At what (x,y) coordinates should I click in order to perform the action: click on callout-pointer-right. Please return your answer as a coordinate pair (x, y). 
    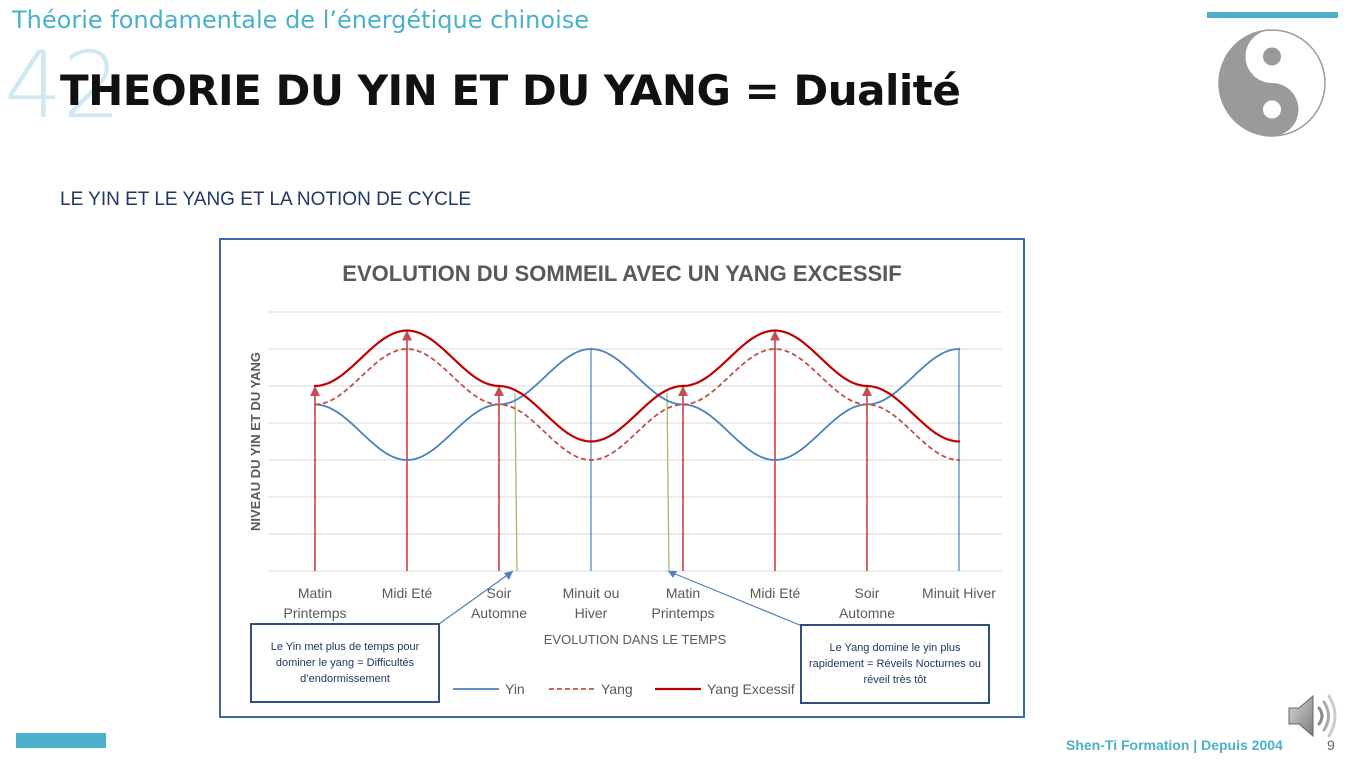
    Looking at the image, I should click on (735, 598).